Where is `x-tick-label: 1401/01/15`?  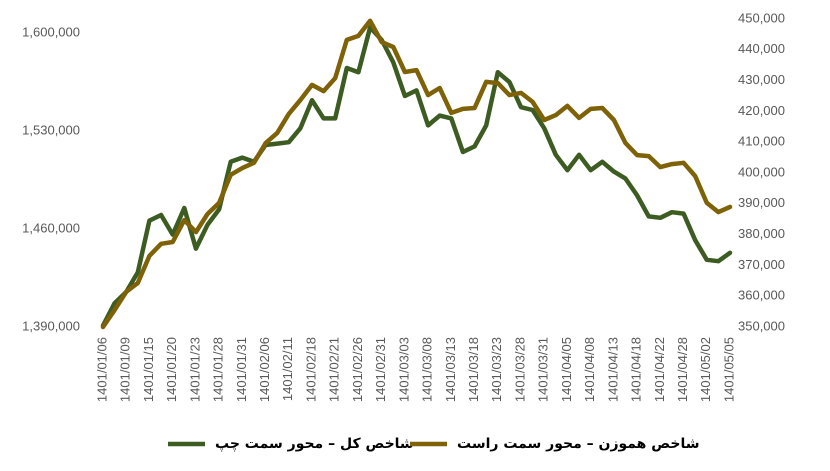 x-tick-label: 1401/01/15 is located at coordinates (148, 369).